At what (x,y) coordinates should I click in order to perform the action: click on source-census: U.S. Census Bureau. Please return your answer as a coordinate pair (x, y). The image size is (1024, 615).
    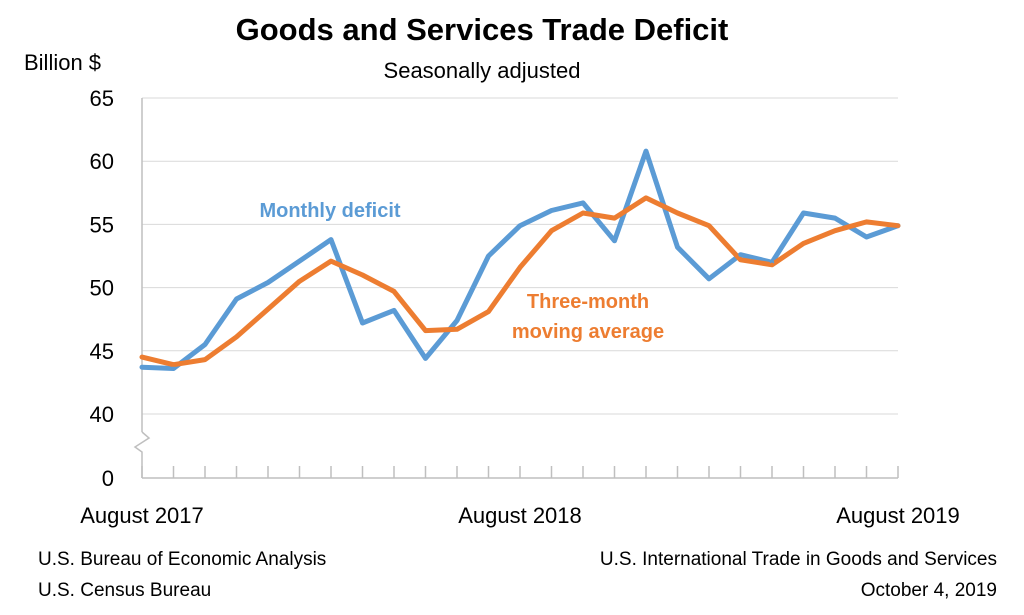
    Looking at the image, I should click on (124, 590).